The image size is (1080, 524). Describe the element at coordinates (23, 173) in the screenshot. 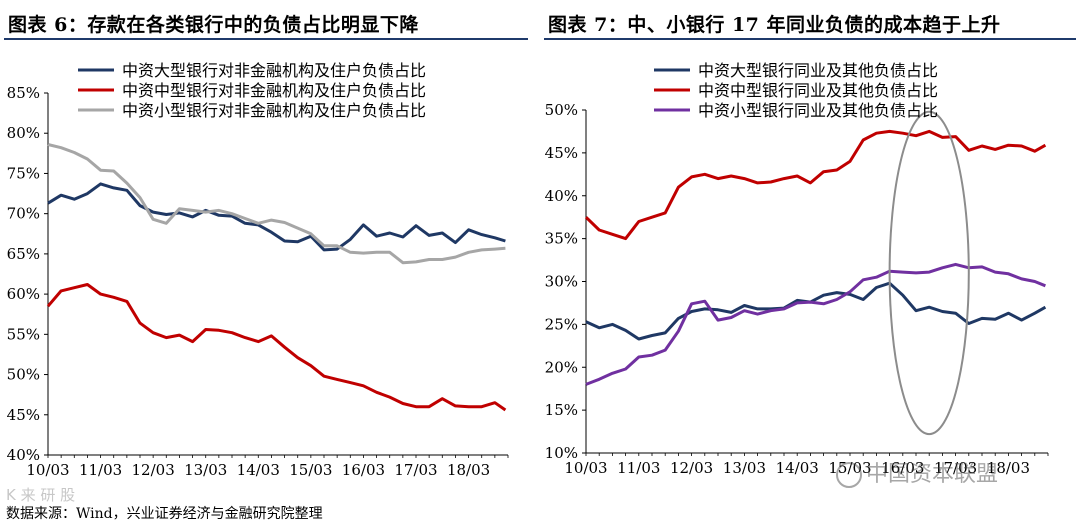

I see `y-tick-label: 75%` at that location.